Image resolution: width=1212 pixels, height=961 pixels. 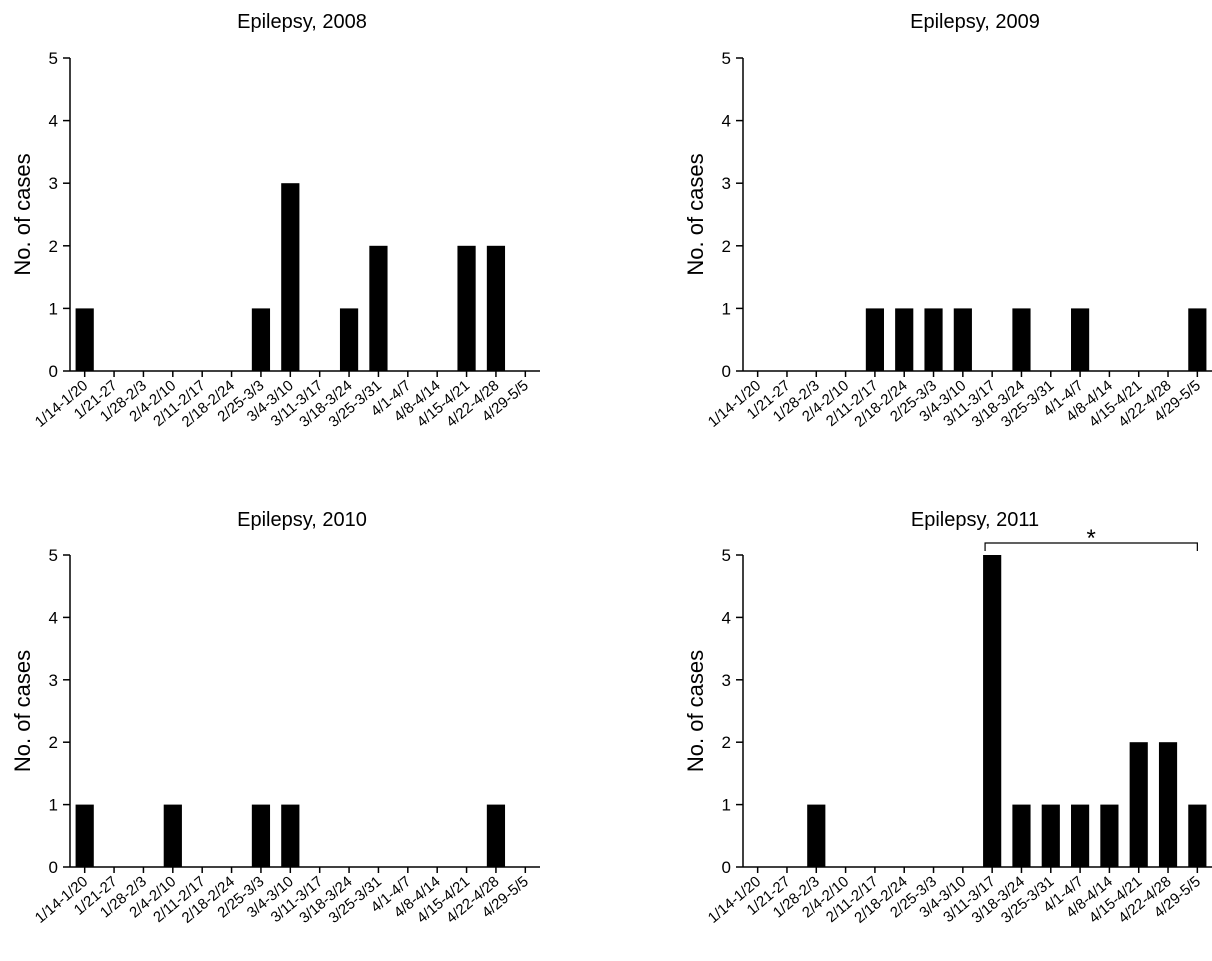 I want to click on significance-bracket, so click(x=1091, y=546).